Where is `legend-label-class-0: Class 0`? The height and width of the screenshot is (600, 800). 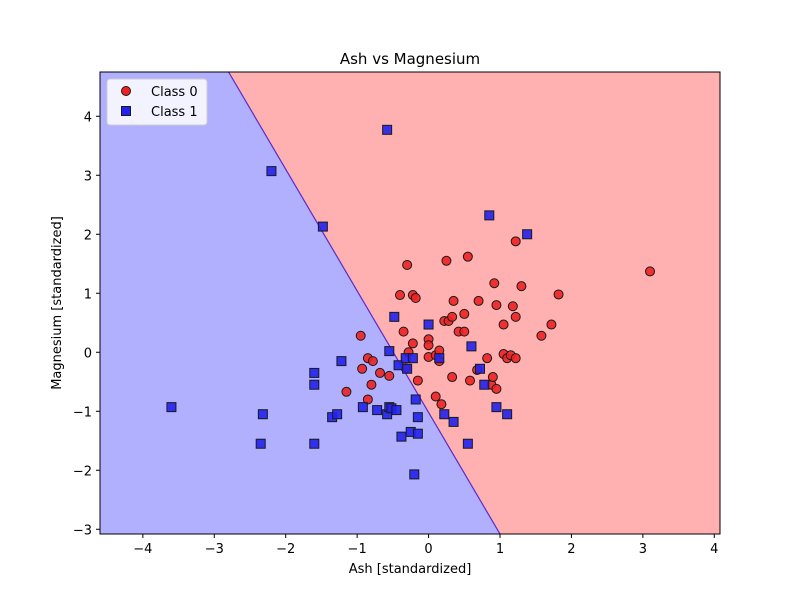 legend-label-class-0: Class 0 is located at coordinates (174, 92).